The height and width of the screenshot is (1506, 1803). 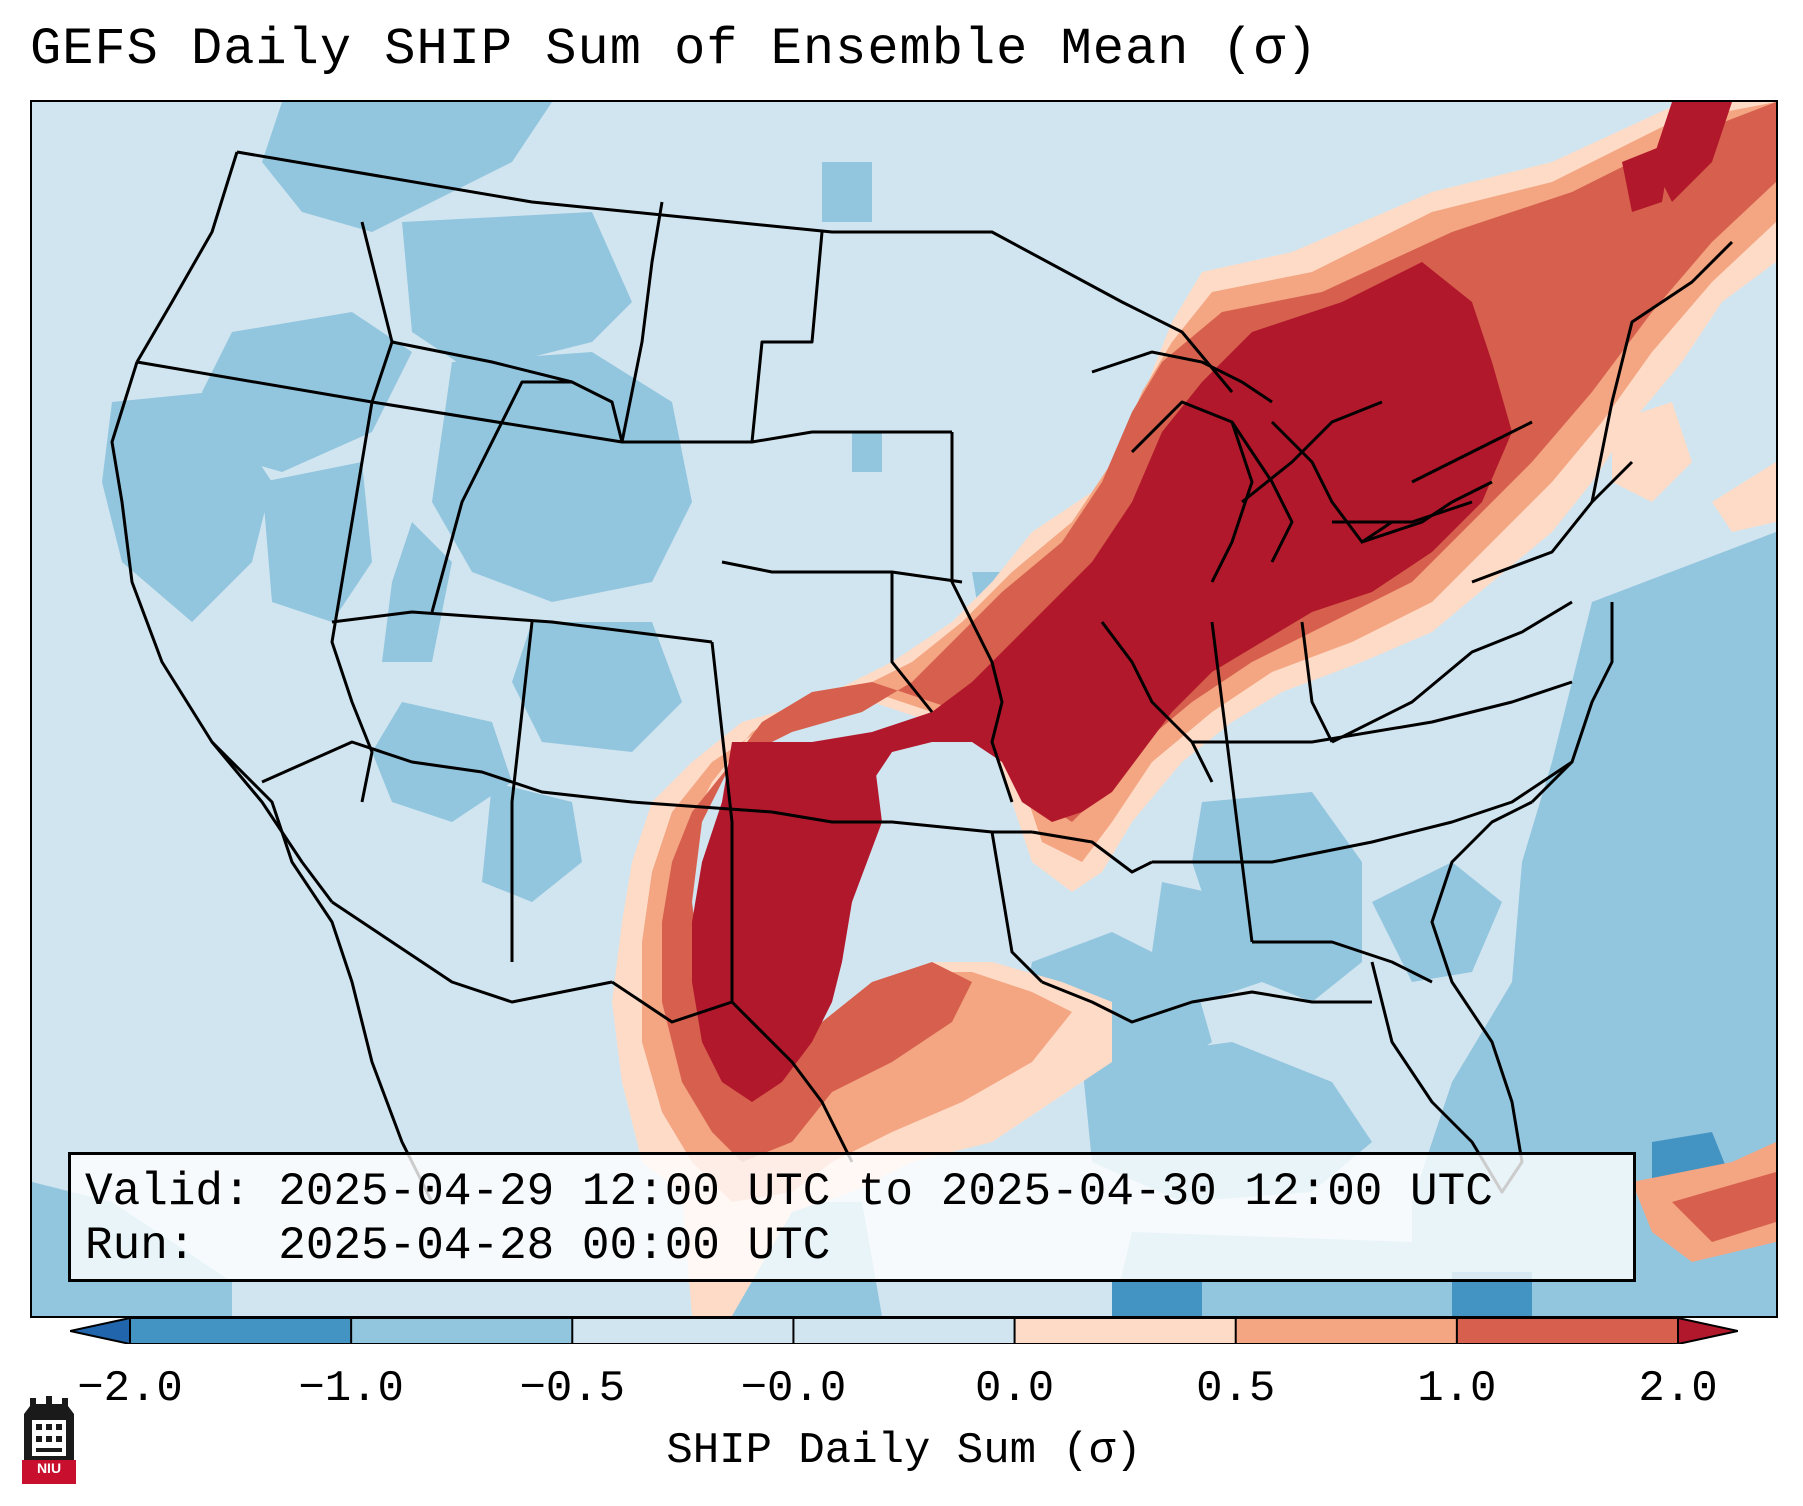 What do you see at coordinates (49, 1440) in the screenshot?
I see `niu-castle-icon` at bounding box center [49, 1440].